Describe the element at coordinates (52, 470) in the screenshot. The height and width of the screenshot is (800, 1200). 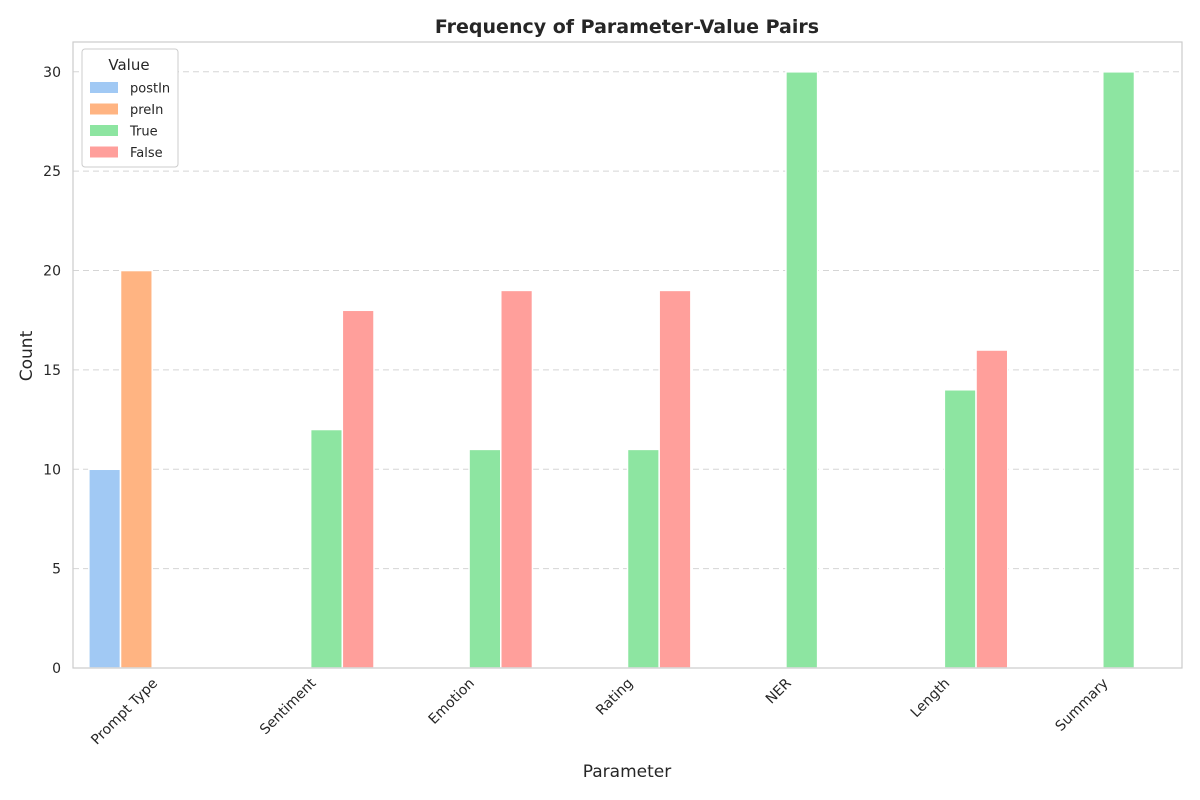
I see `y-tick-label: 10` at that location.